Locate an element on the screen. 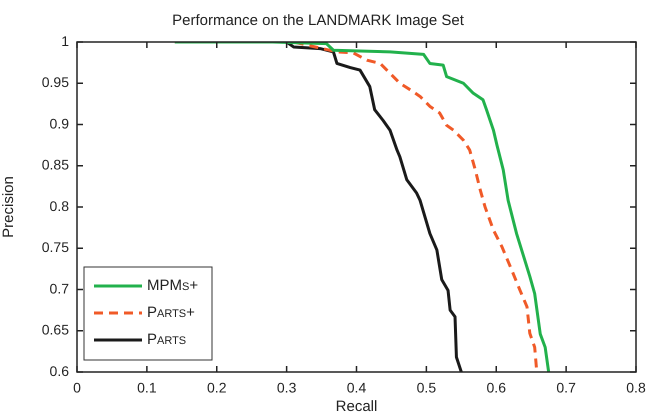 The image size is (660, 416). y-tick-label: 0.7 is located at coordinates (60, 288).